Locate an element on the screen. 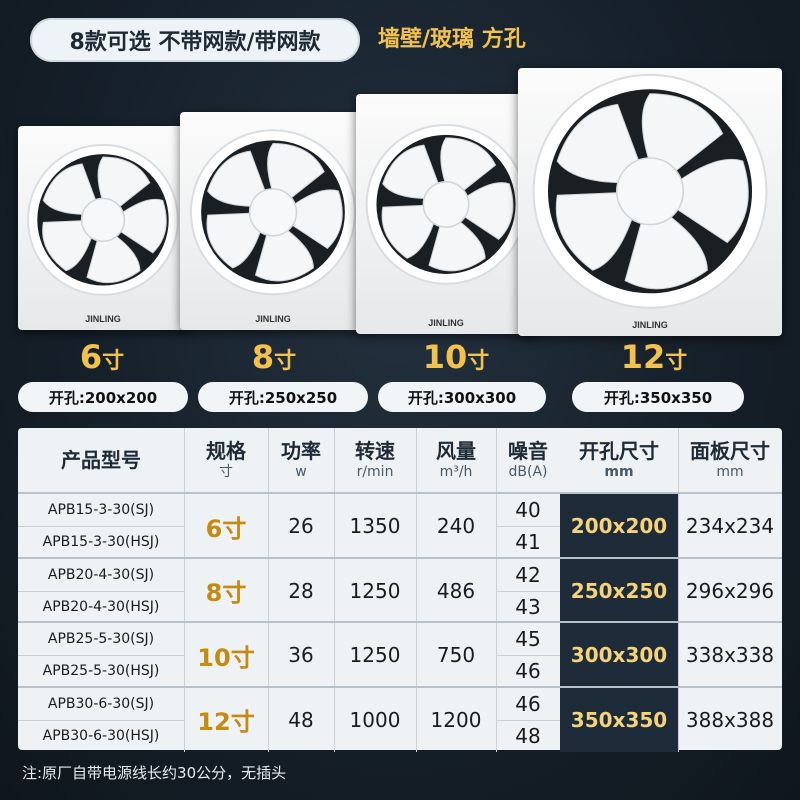 Image resolution: width=800 pixels, height=800 pixels. airflow-cell: 486 is located at coordinates (456, 590).